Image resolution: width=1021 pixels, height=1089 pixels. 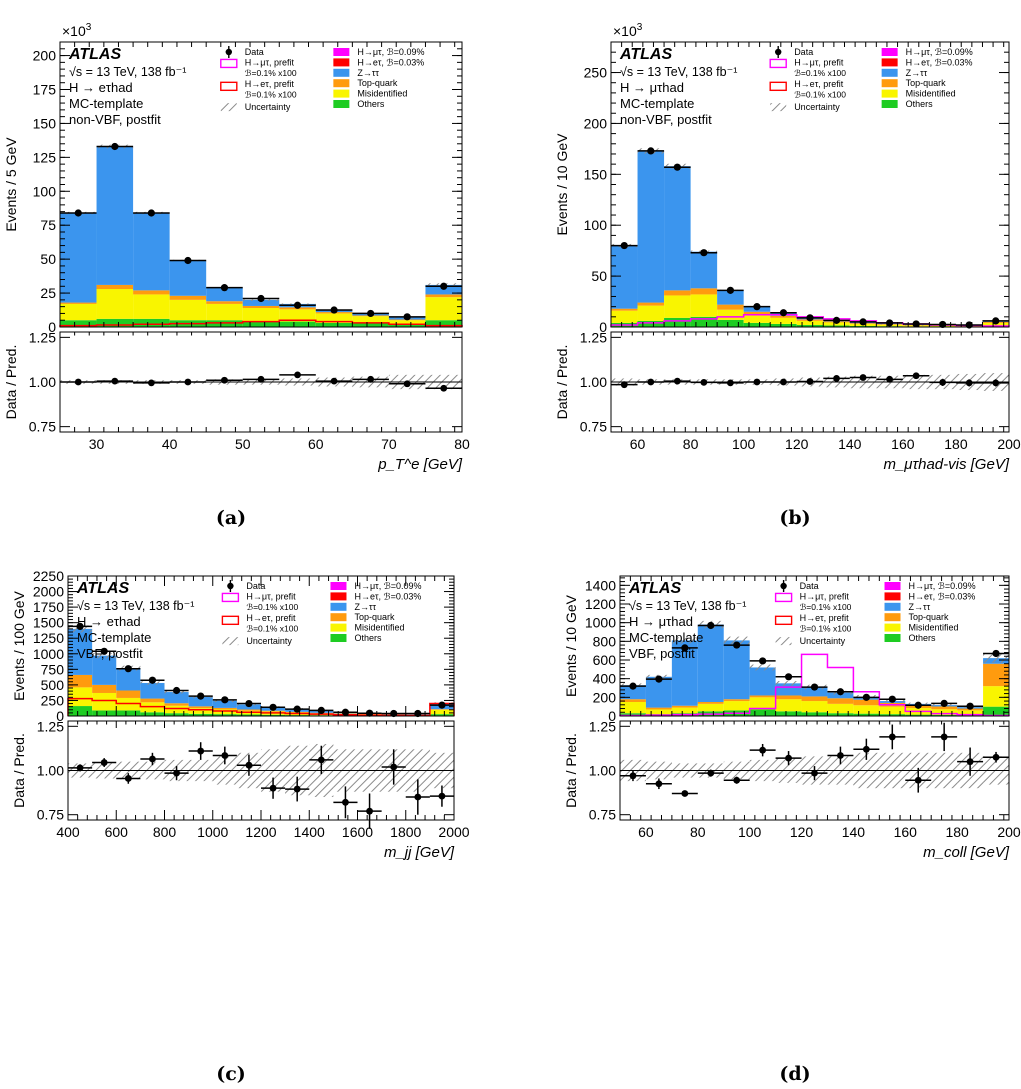 I want to click on y-tick-label: 50, so click(x=599, y=276).